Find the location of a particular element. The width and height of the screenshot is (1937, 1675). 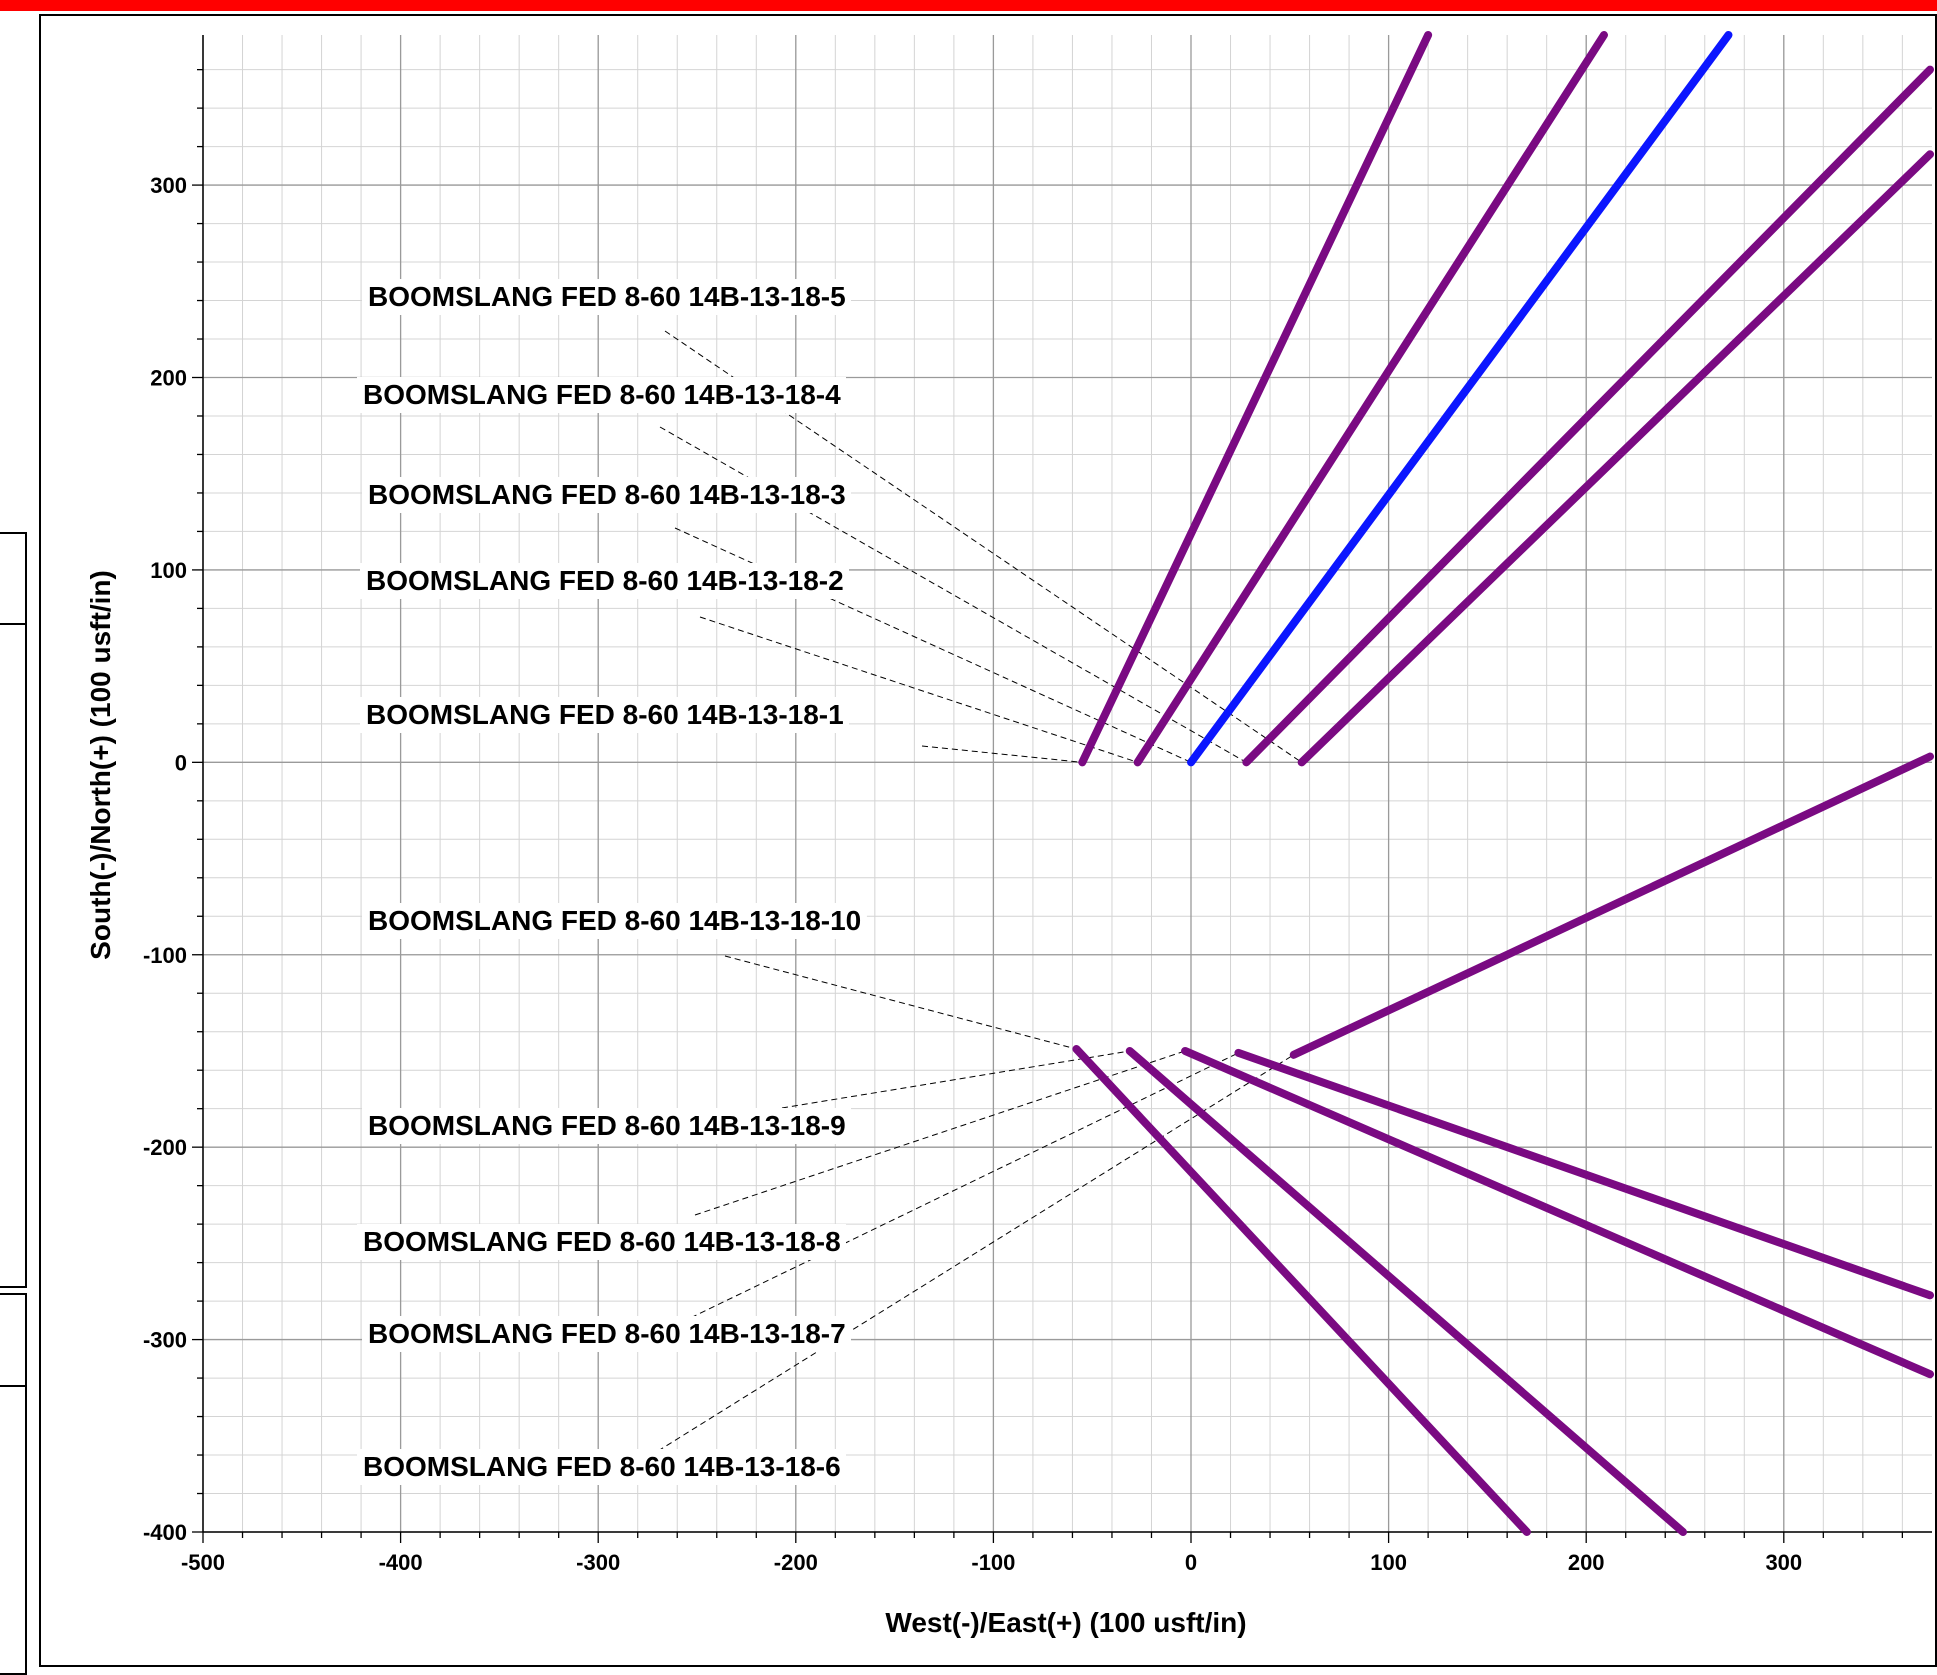

y-tick-label: 300 is located at coordinates (168, 185).